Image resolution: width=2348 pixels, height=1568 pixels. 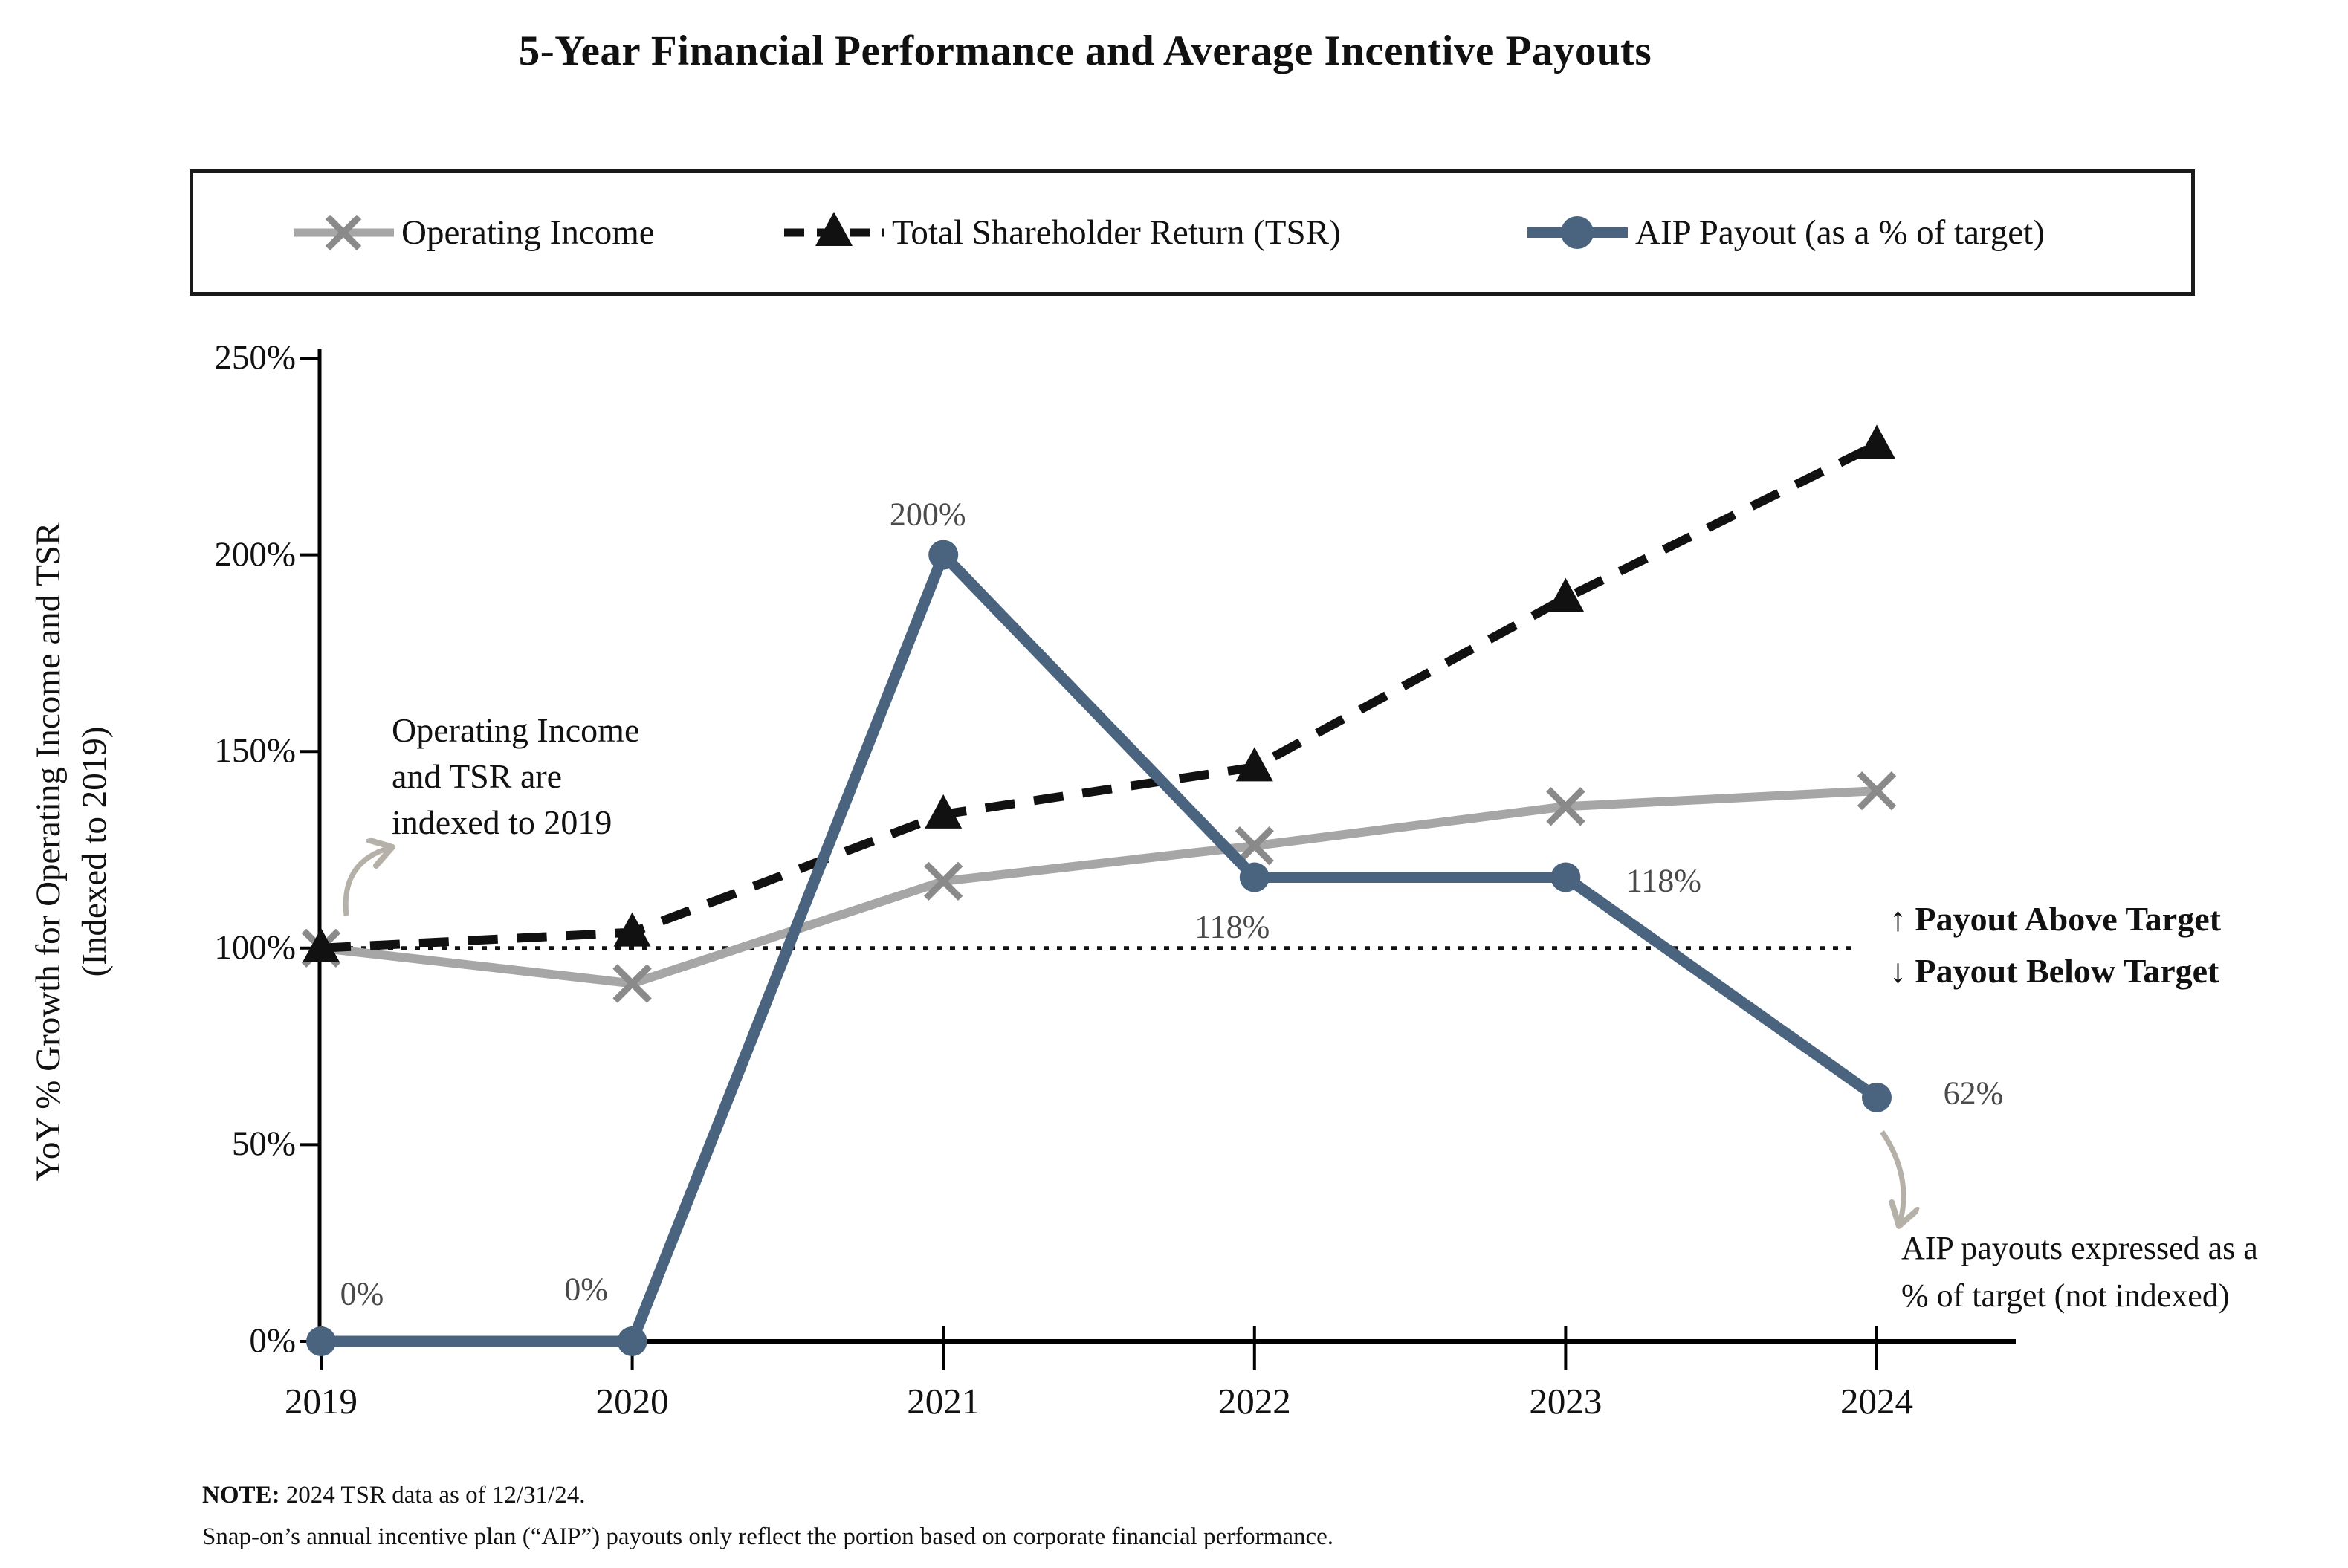 What do you see at coordinates (241, 1495) in the screenshot?
I see `note-label: NOTE:` at bounding box center [241, 1495].